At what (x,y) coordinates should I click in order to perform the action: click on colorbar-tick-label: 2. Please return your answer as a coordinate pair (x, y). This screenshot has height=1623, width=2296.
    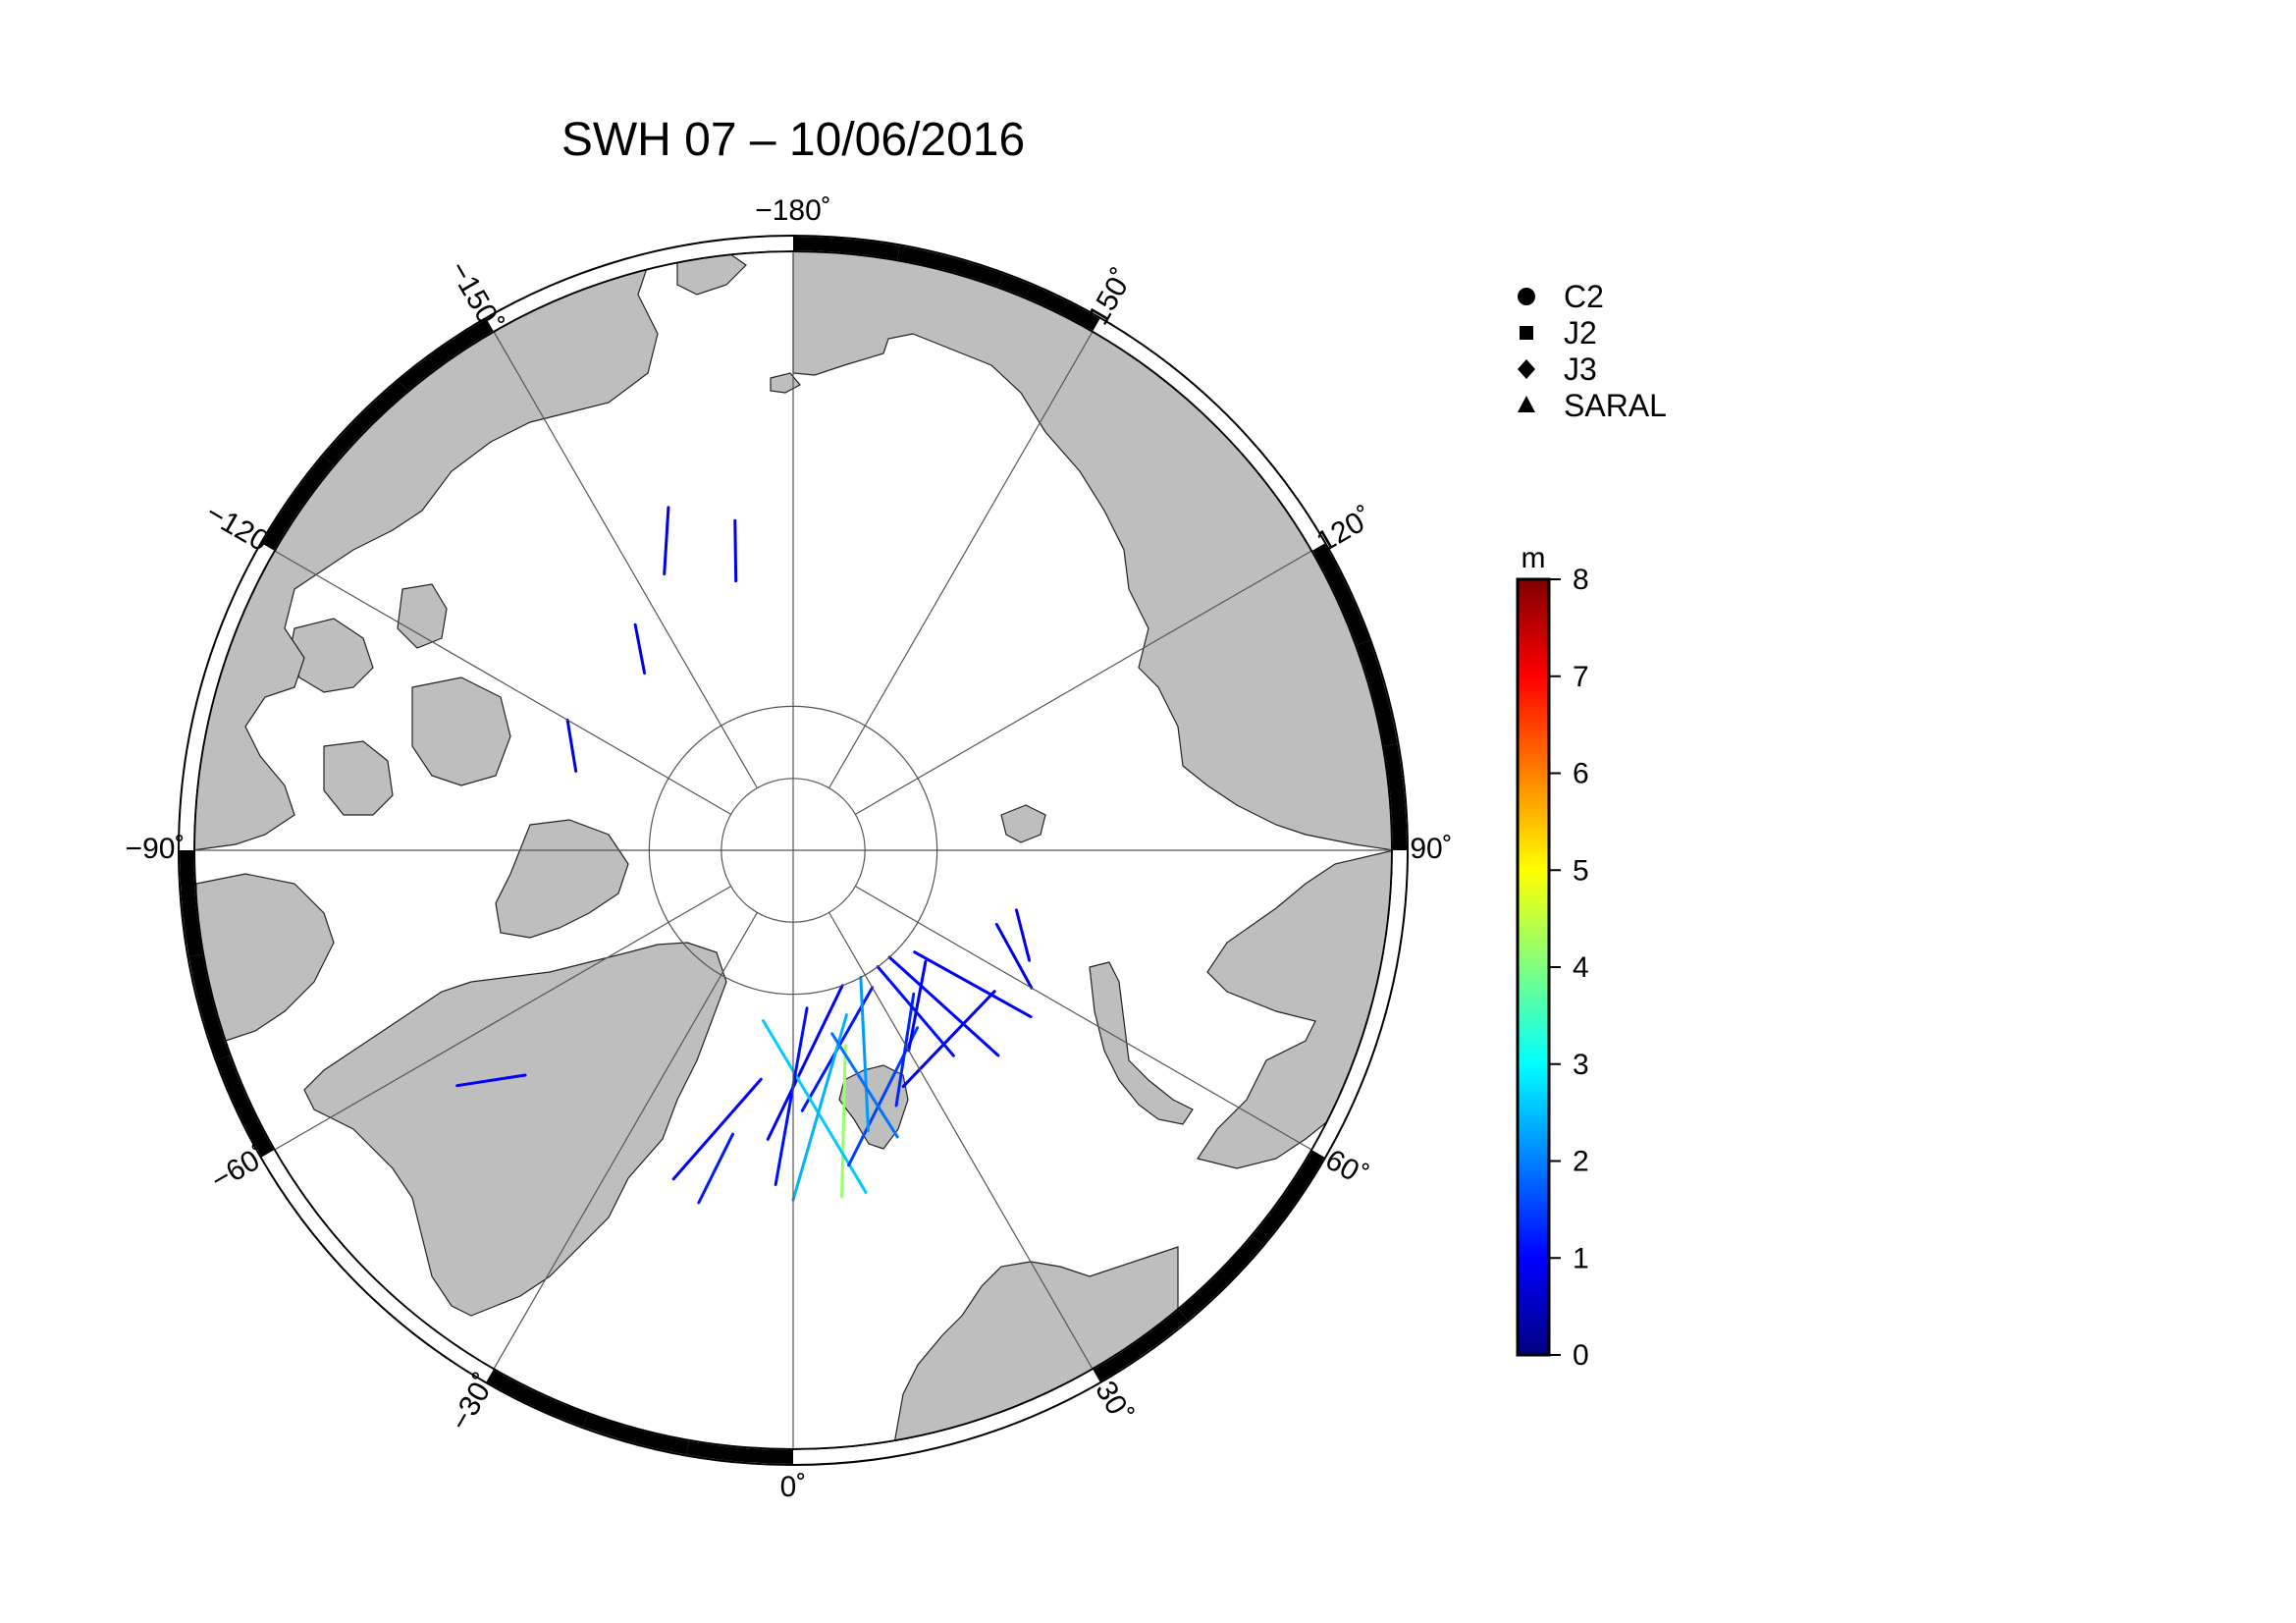
    Looking at the image, I should click on (1581, 1162).